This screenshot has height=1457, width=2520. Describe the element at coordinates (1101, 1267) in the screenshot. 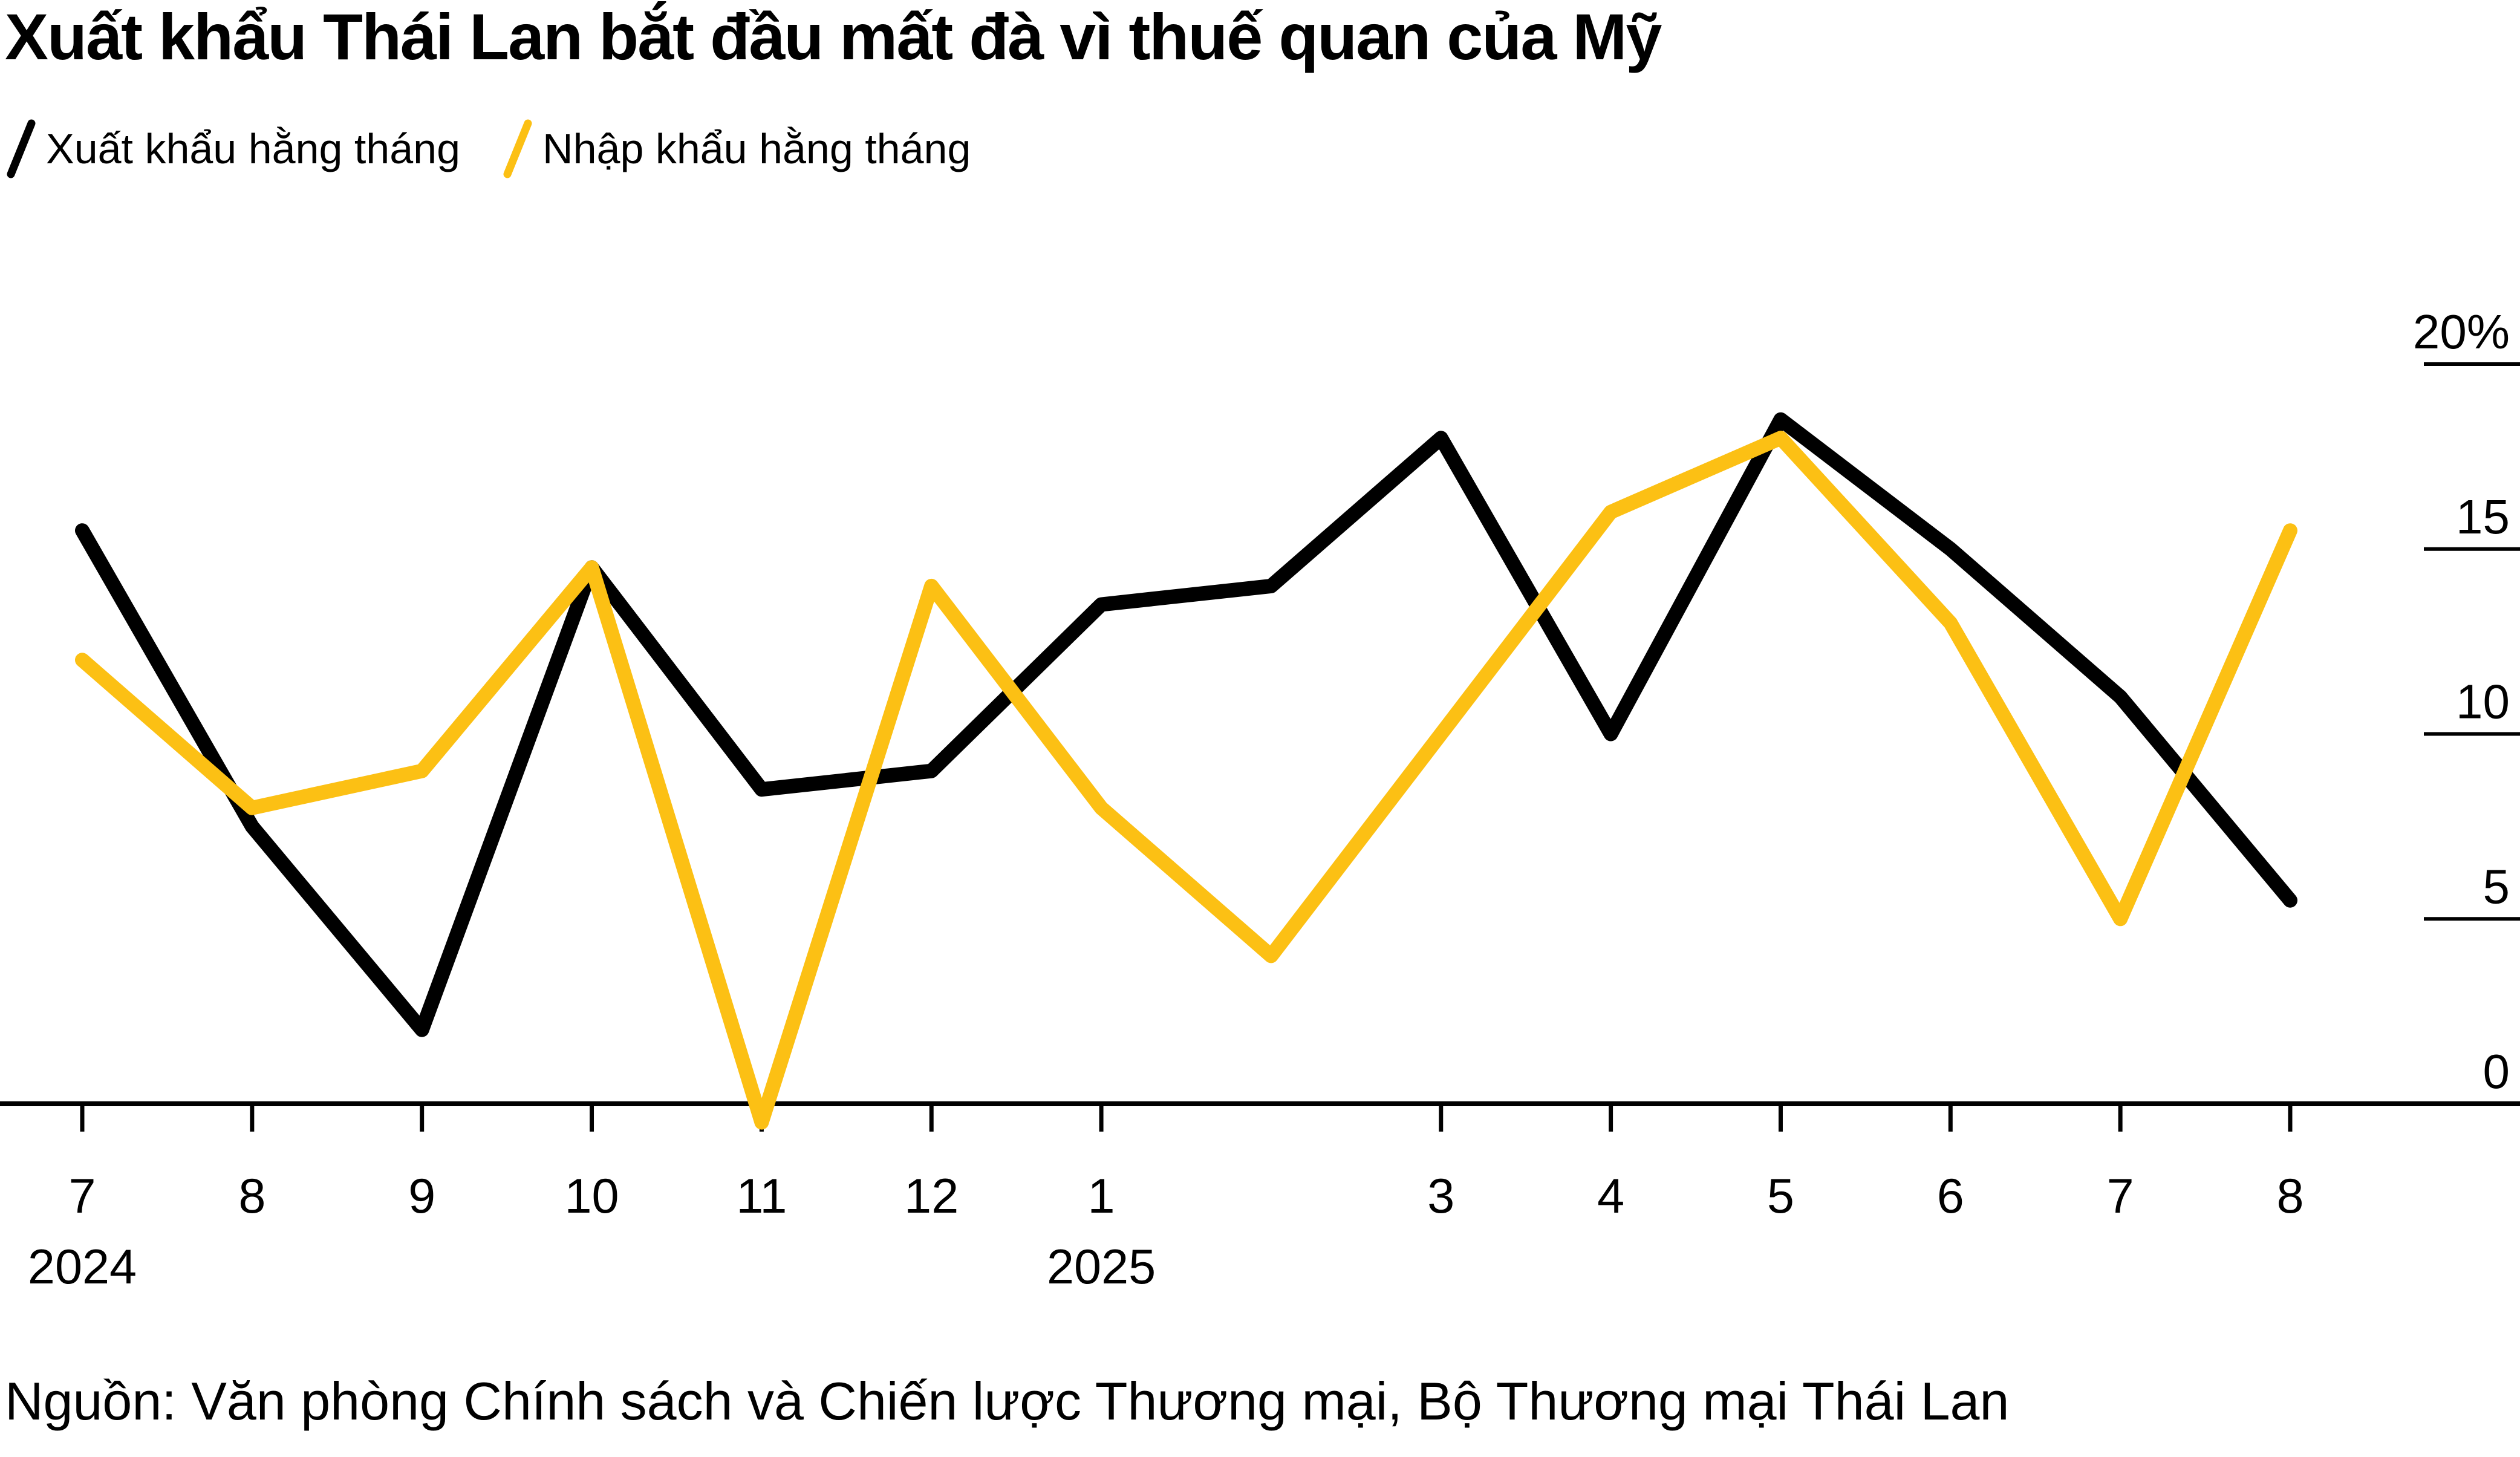

I see `x-year-label: 2025` at that location.